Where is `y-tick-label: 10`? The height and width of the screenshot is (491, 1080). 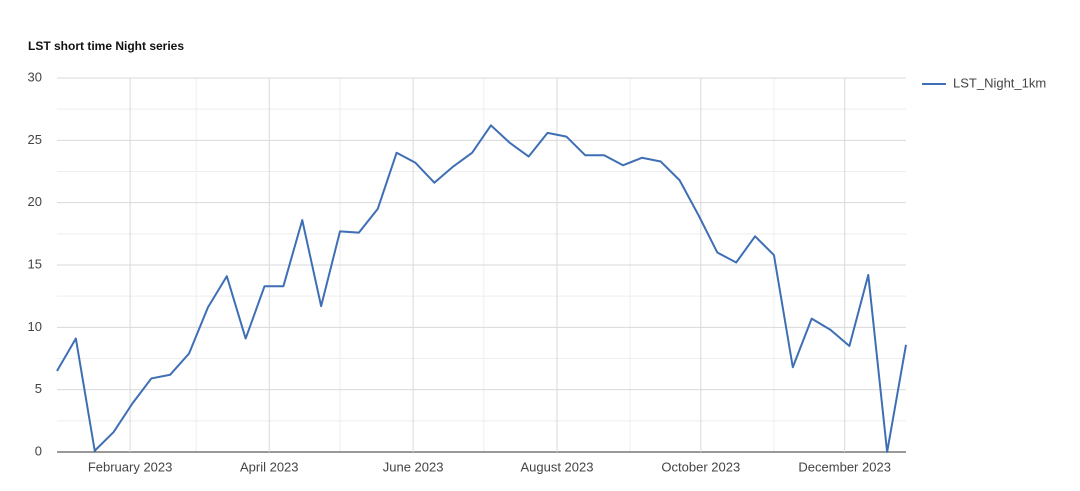 y-tick-label: 10 is located at coordinates (35, 326).